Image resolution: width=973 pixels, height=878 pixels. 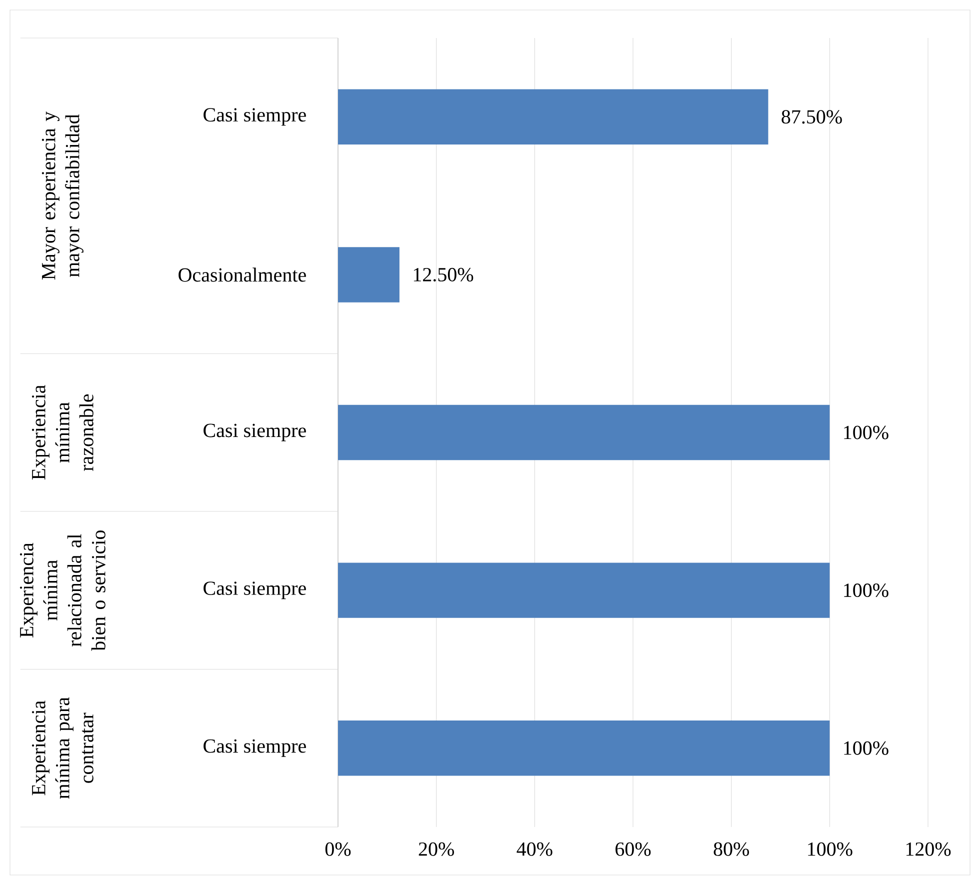 I want to click on text: Experiencia mínima para contratar, so click(x=63, y=748).